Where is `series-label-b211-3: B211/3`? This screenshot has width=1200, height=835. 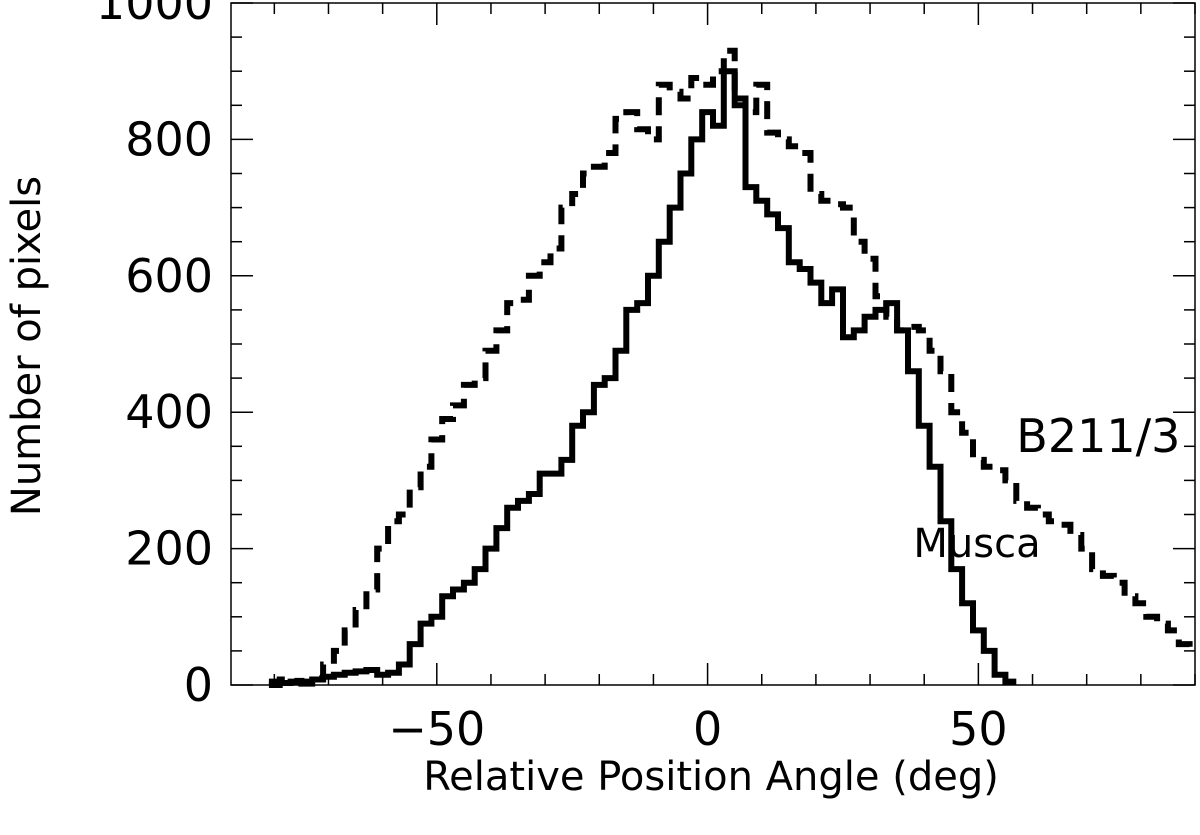
series-label-b211-3: B211/3 is located at coordinates (1098, 436).